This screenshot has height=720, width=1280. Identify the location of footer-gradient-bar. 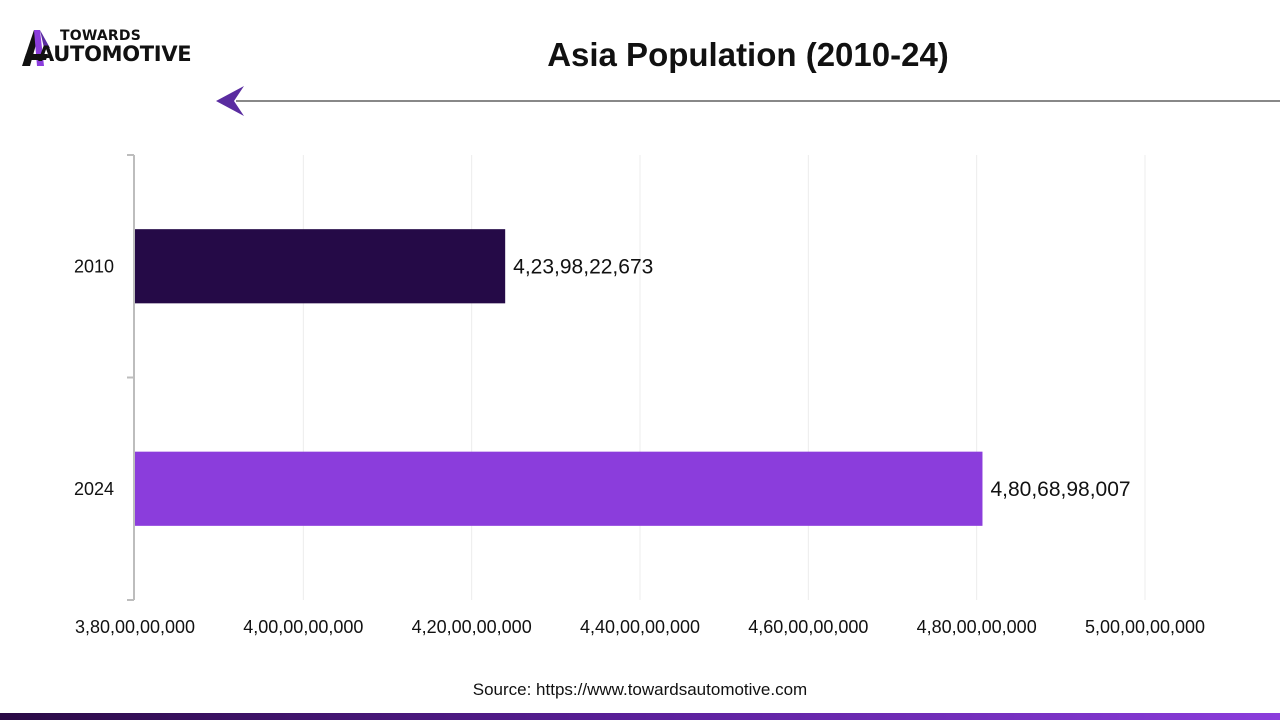
(640, 716).